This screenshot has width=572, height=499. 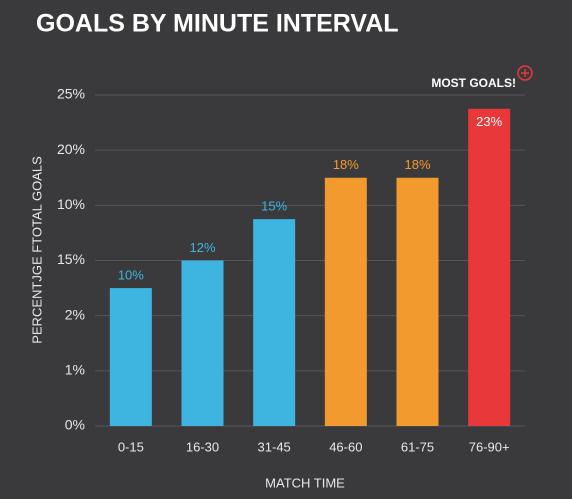 What do you see at coordinates (274, 446) in the screenshot?
I see `x-tick-label: 31-45` at bounding box center [274, 446].